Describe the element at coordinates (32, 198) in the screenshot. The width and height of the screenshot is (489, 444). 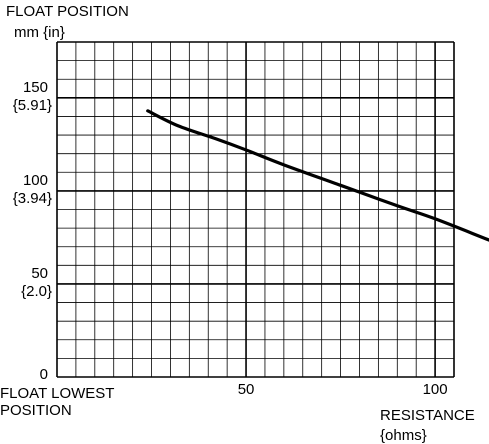
I see `y-tick-sublabel: {3.94}` at that location.